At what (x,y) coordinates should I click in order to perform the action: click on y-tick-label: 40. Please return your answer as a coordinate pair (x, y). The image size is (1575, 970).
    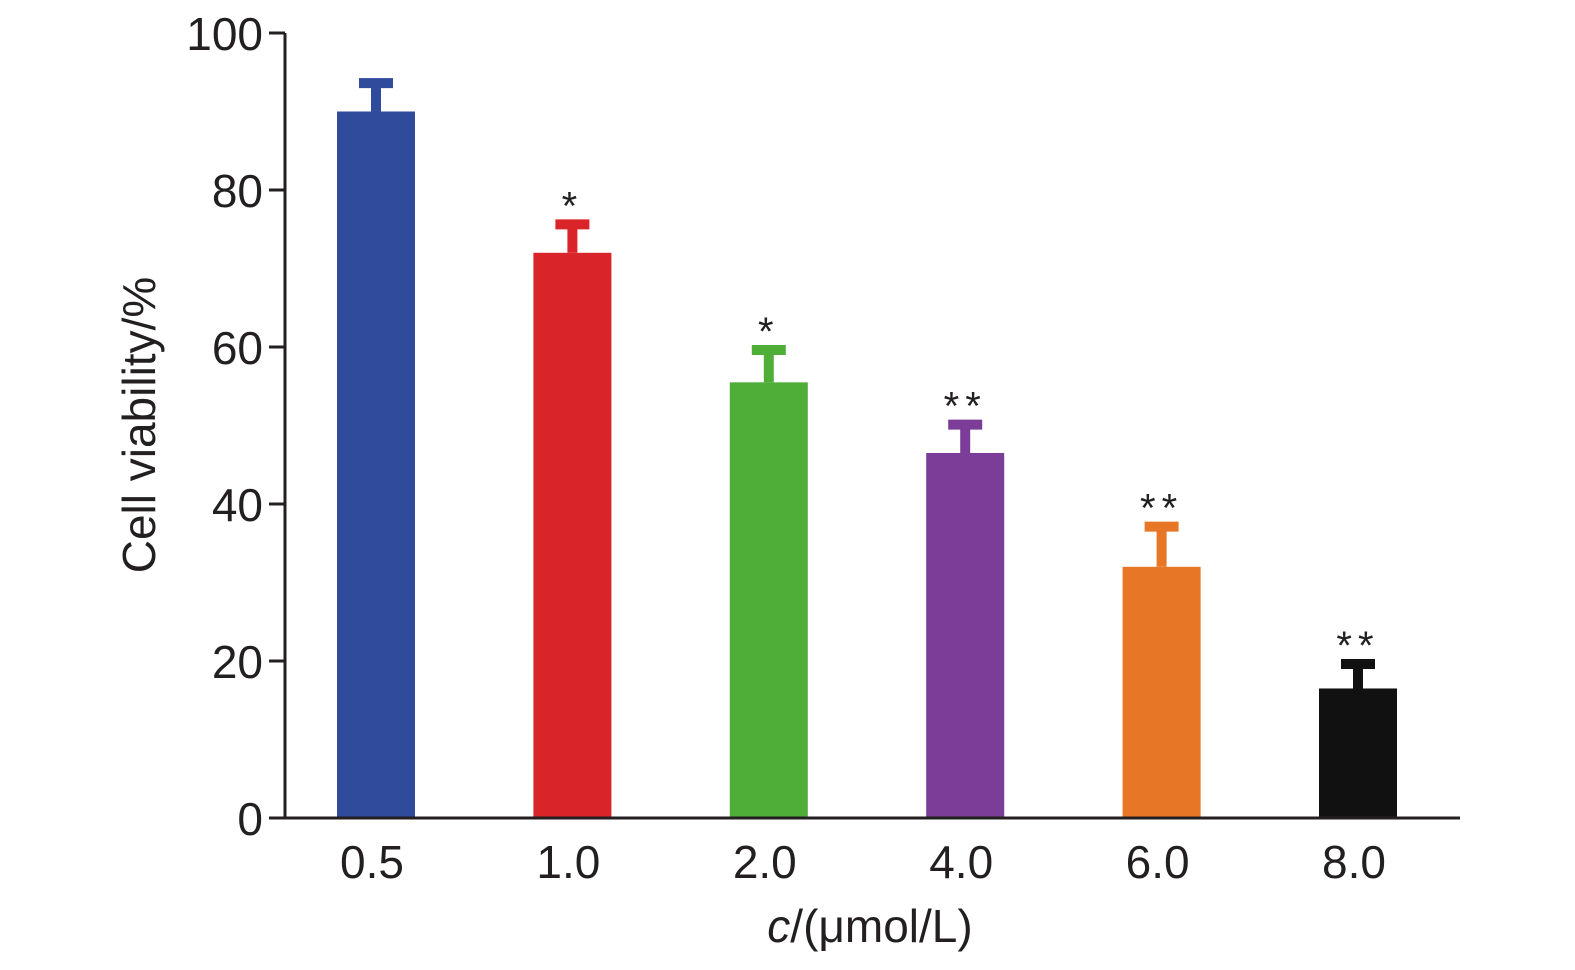
    Looking at the image, I should click on (237, 505).